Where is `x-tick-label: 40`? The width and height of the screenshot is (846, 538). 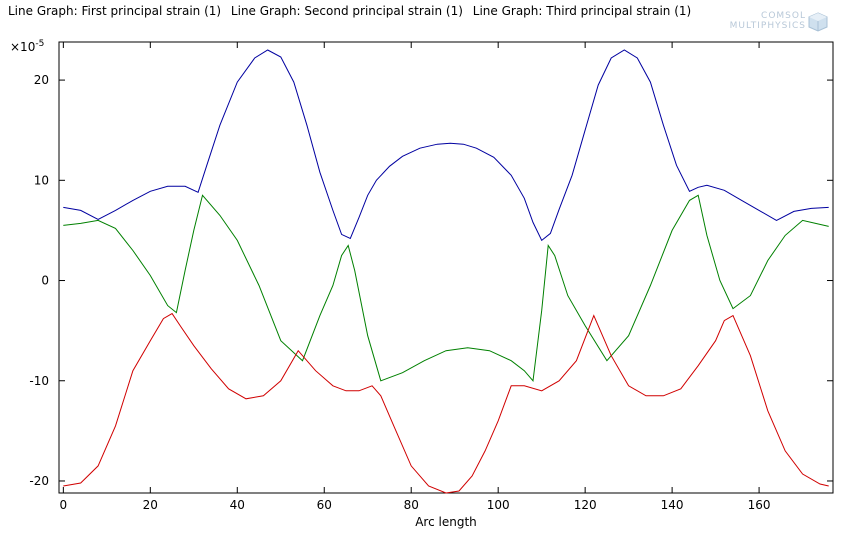 x-tick-label: 40 is located at coordinates (237, 505).